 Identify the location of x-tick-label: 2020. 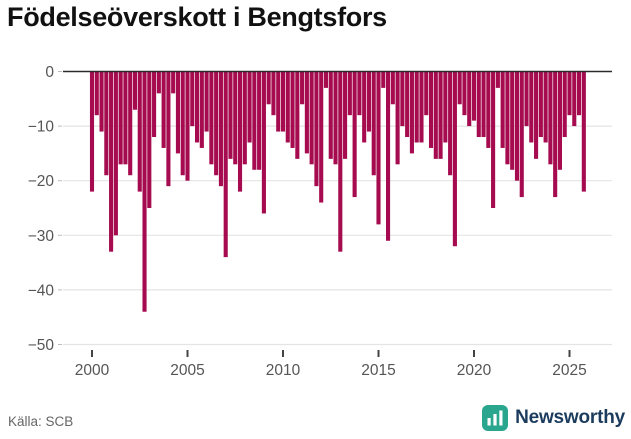
(474, 370).